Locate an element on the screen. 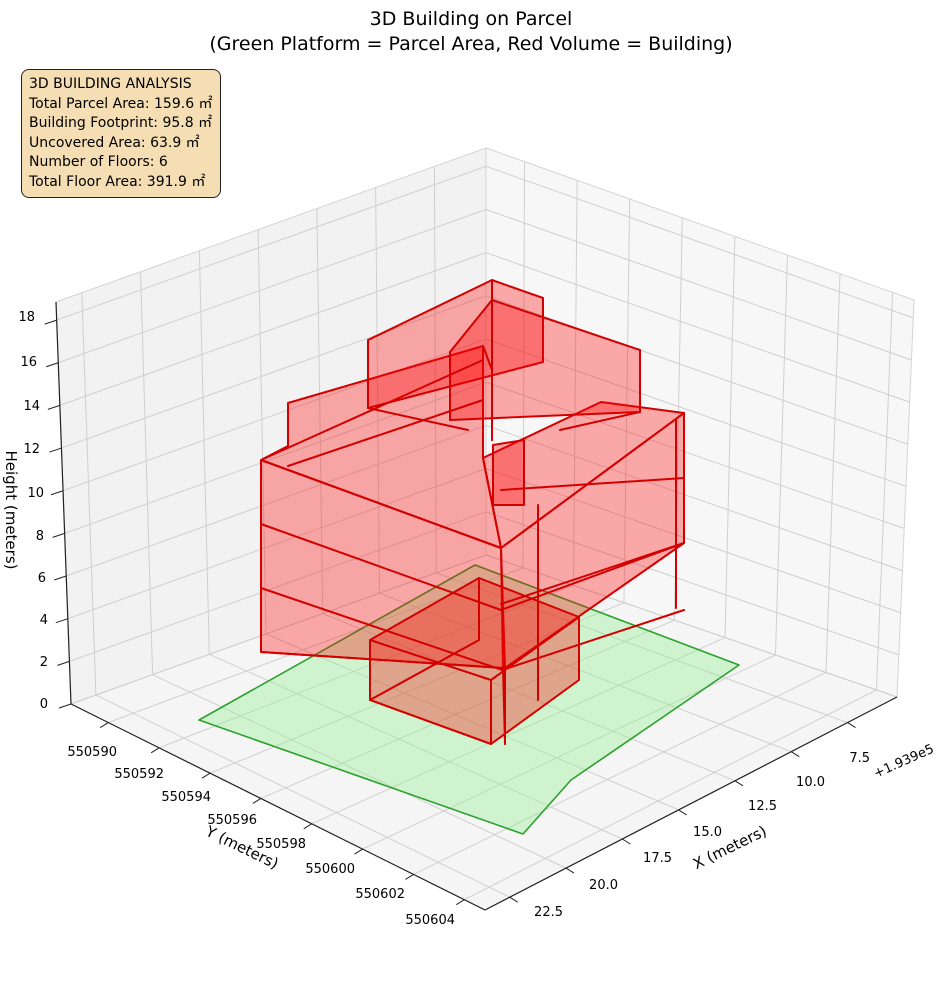  annotation-heading: 3D BUILDING ANALYSIS is located at coordinates (110, 84).